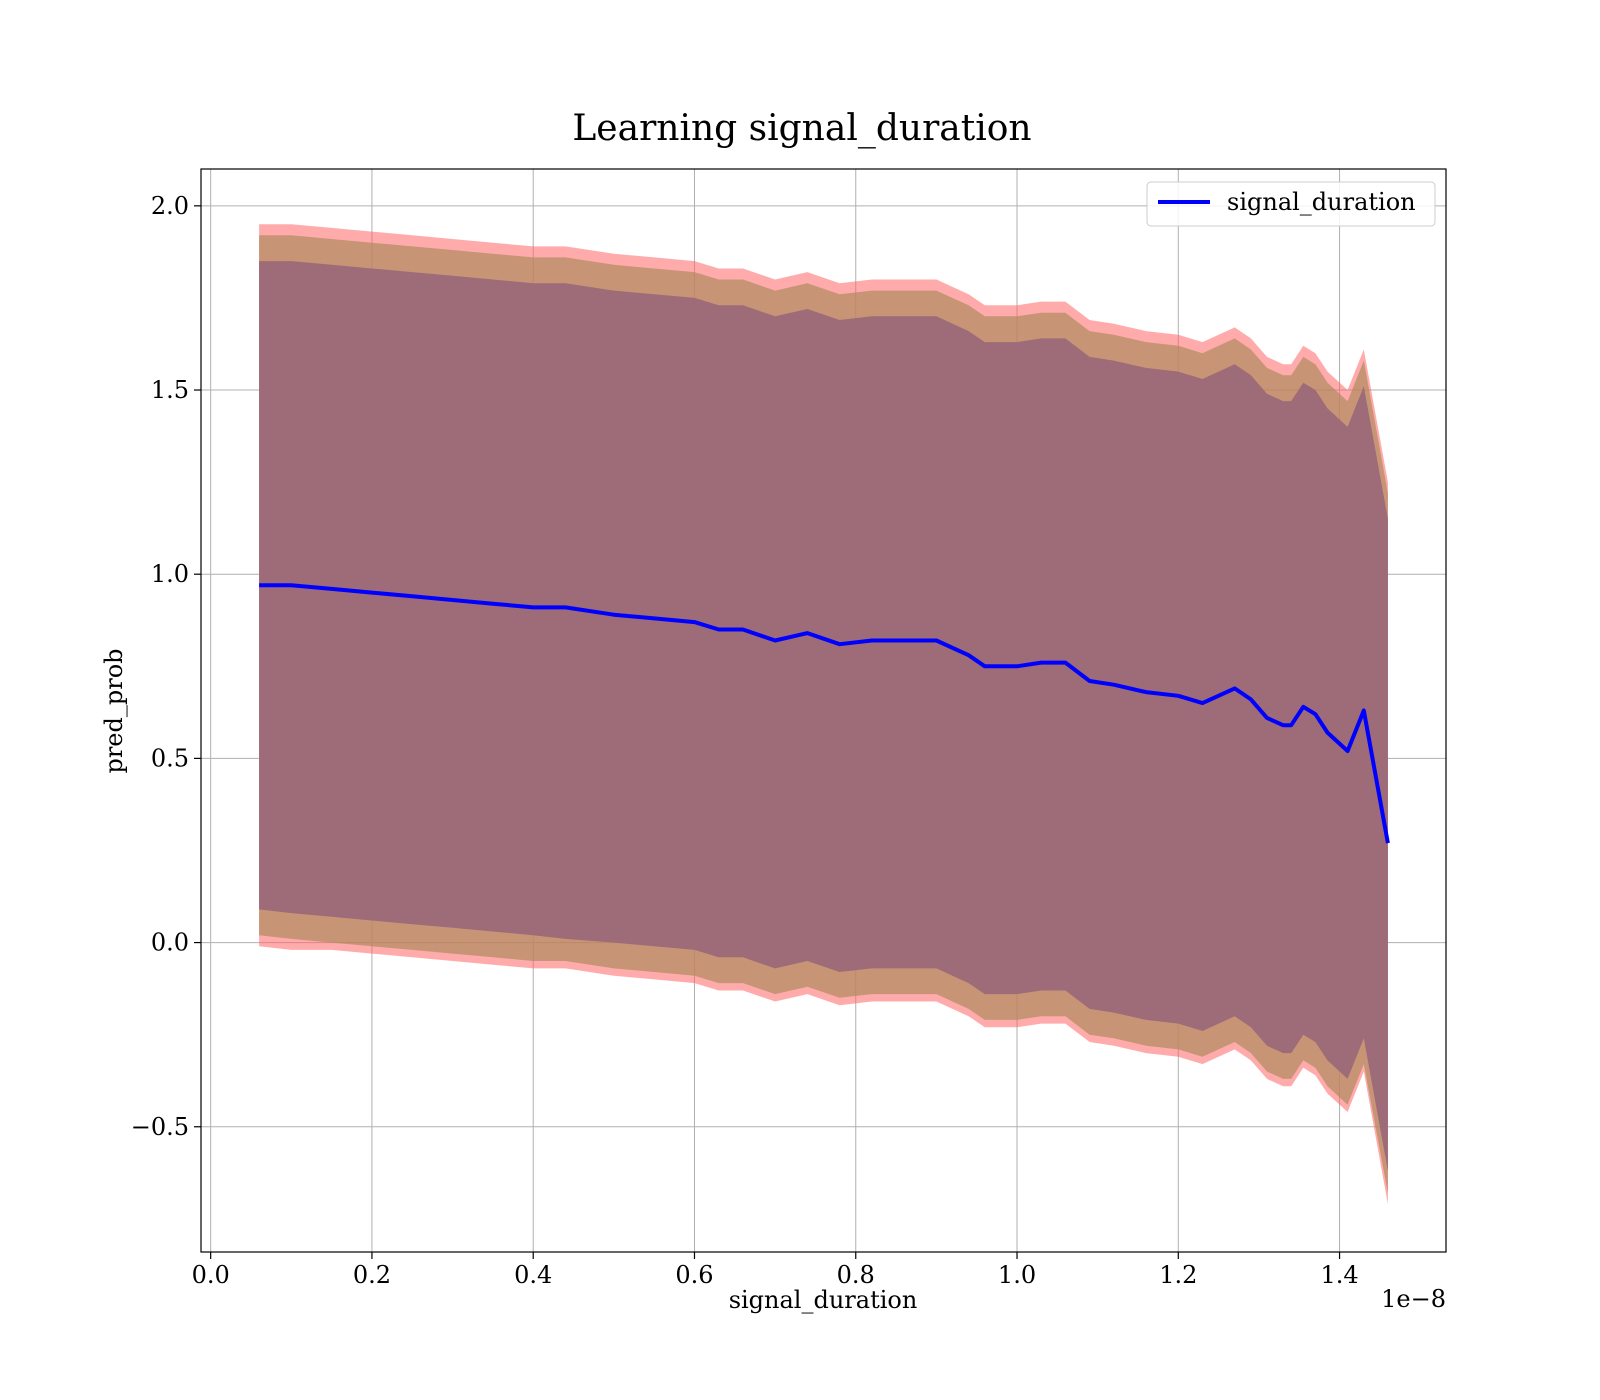 The width and height of the screenshot is (1600, 1400). Describe the element at coordinates (1321, 202) in the screenshot. I see `legend-label-signal-duration: signal_duration` at that location.